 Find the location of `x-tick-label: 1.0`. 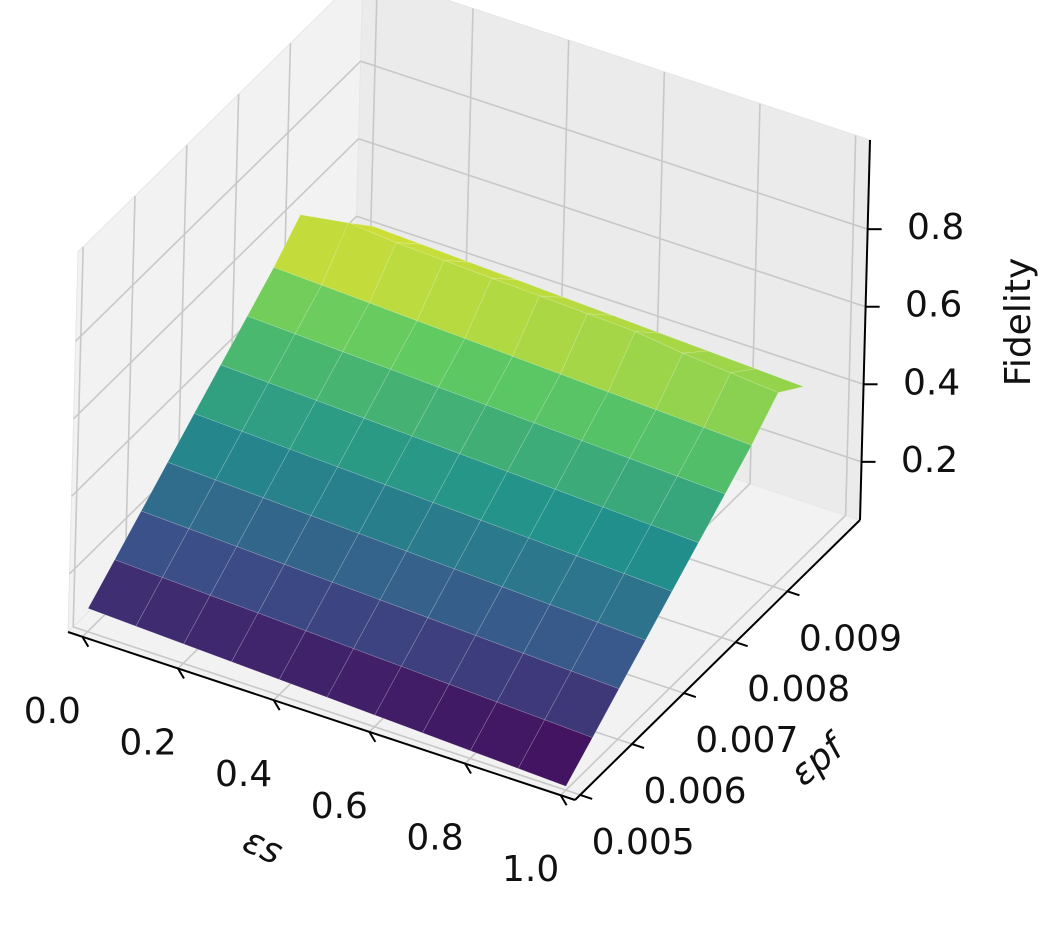

x-tick-label: 1.0 is located at coordinates (530, 869).